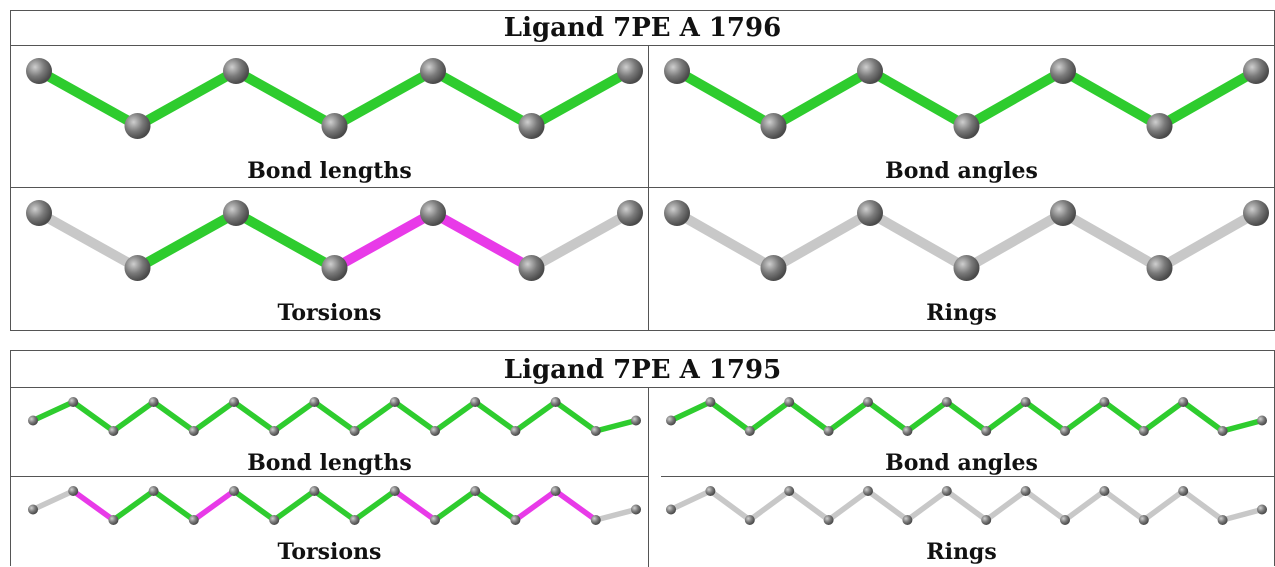 Image resolution: width=1275 pixels, height=567 pixels. Describe the element at coordinates (642, 369) in the screenshot. I see `table-title: Ligand 7PE A 1795` at that location.